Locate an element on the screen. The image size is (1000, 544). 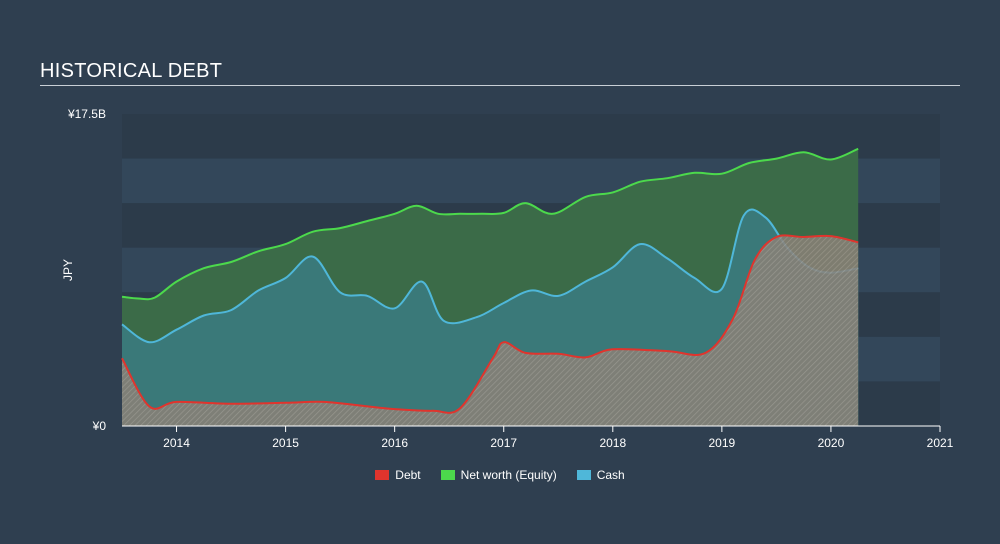
axes: 2014 2015 2016 2017 2018 2019 2020 2021 is located at coordinates (538, 437).